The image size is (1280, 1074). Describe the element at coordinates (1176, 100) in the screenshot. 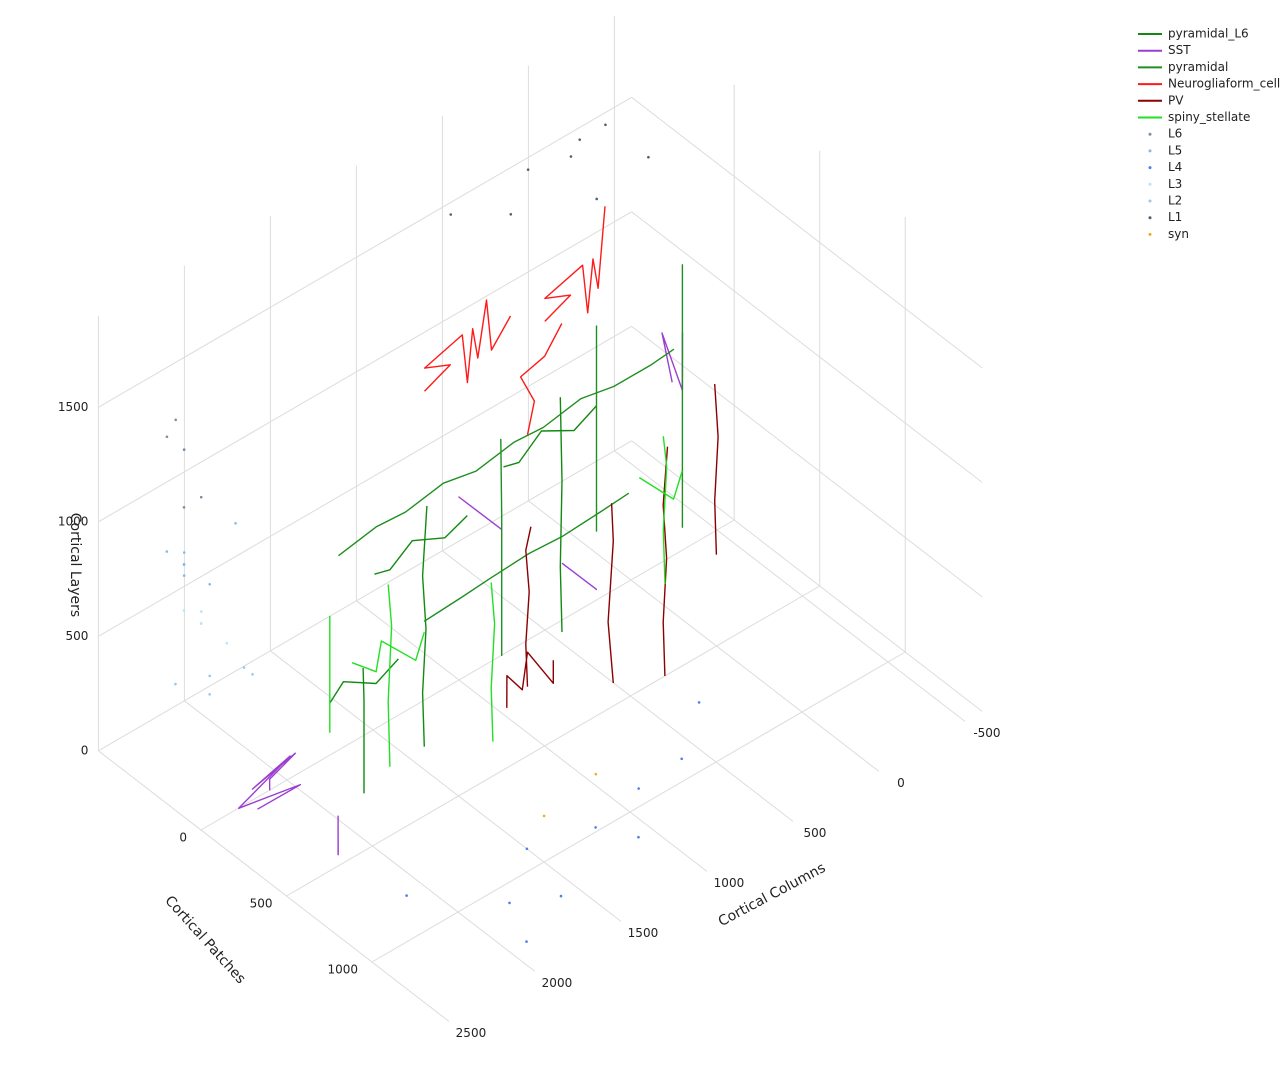

I see `legend-label: PV` at that location.